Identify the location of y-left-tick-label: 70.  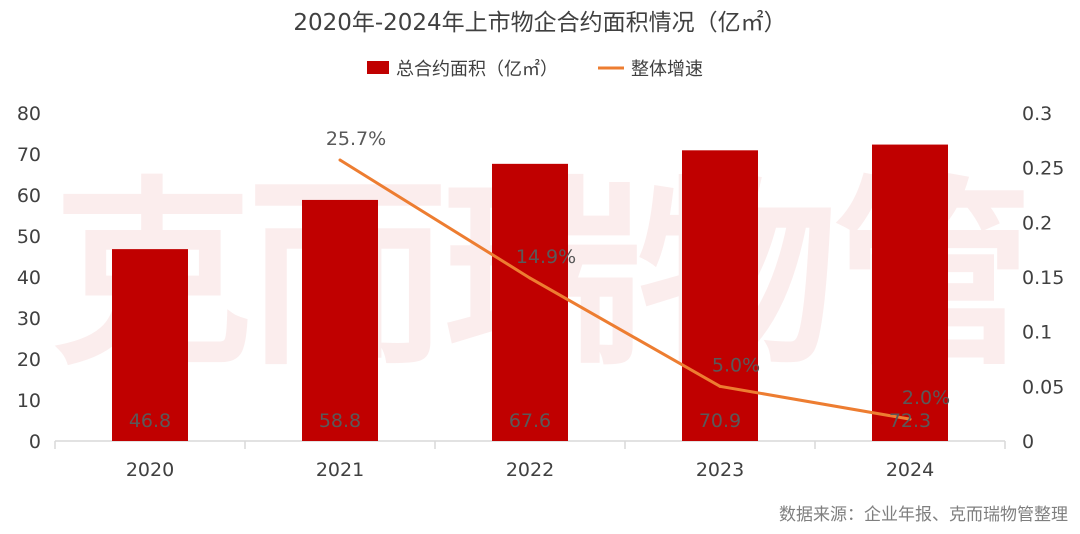
(29, 155).